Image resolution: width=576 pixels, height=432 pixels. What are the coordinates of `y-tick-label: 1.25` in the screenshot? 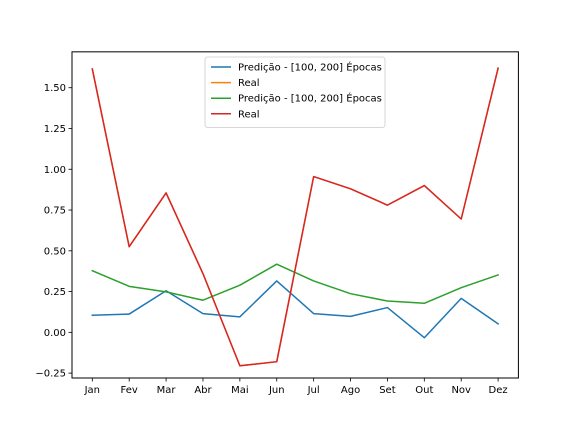 It's located at (55, 129).